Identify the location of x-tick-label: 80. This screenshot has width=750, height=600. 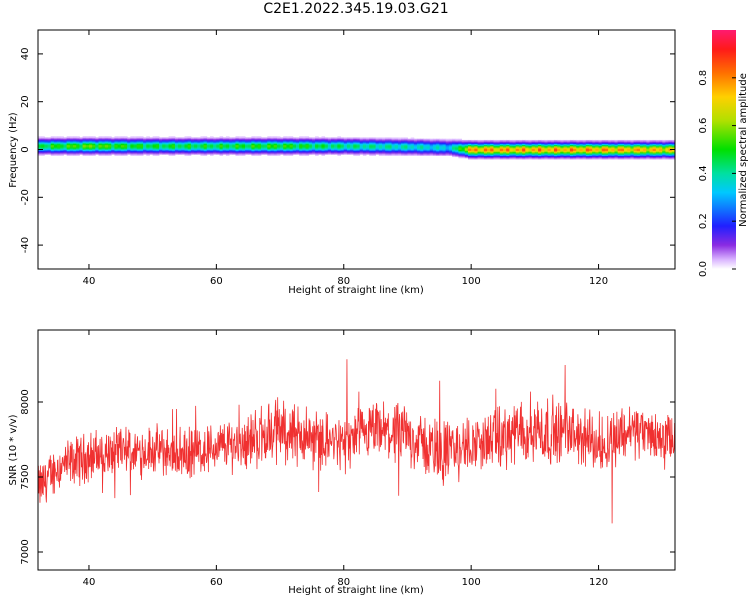
(343, 281).